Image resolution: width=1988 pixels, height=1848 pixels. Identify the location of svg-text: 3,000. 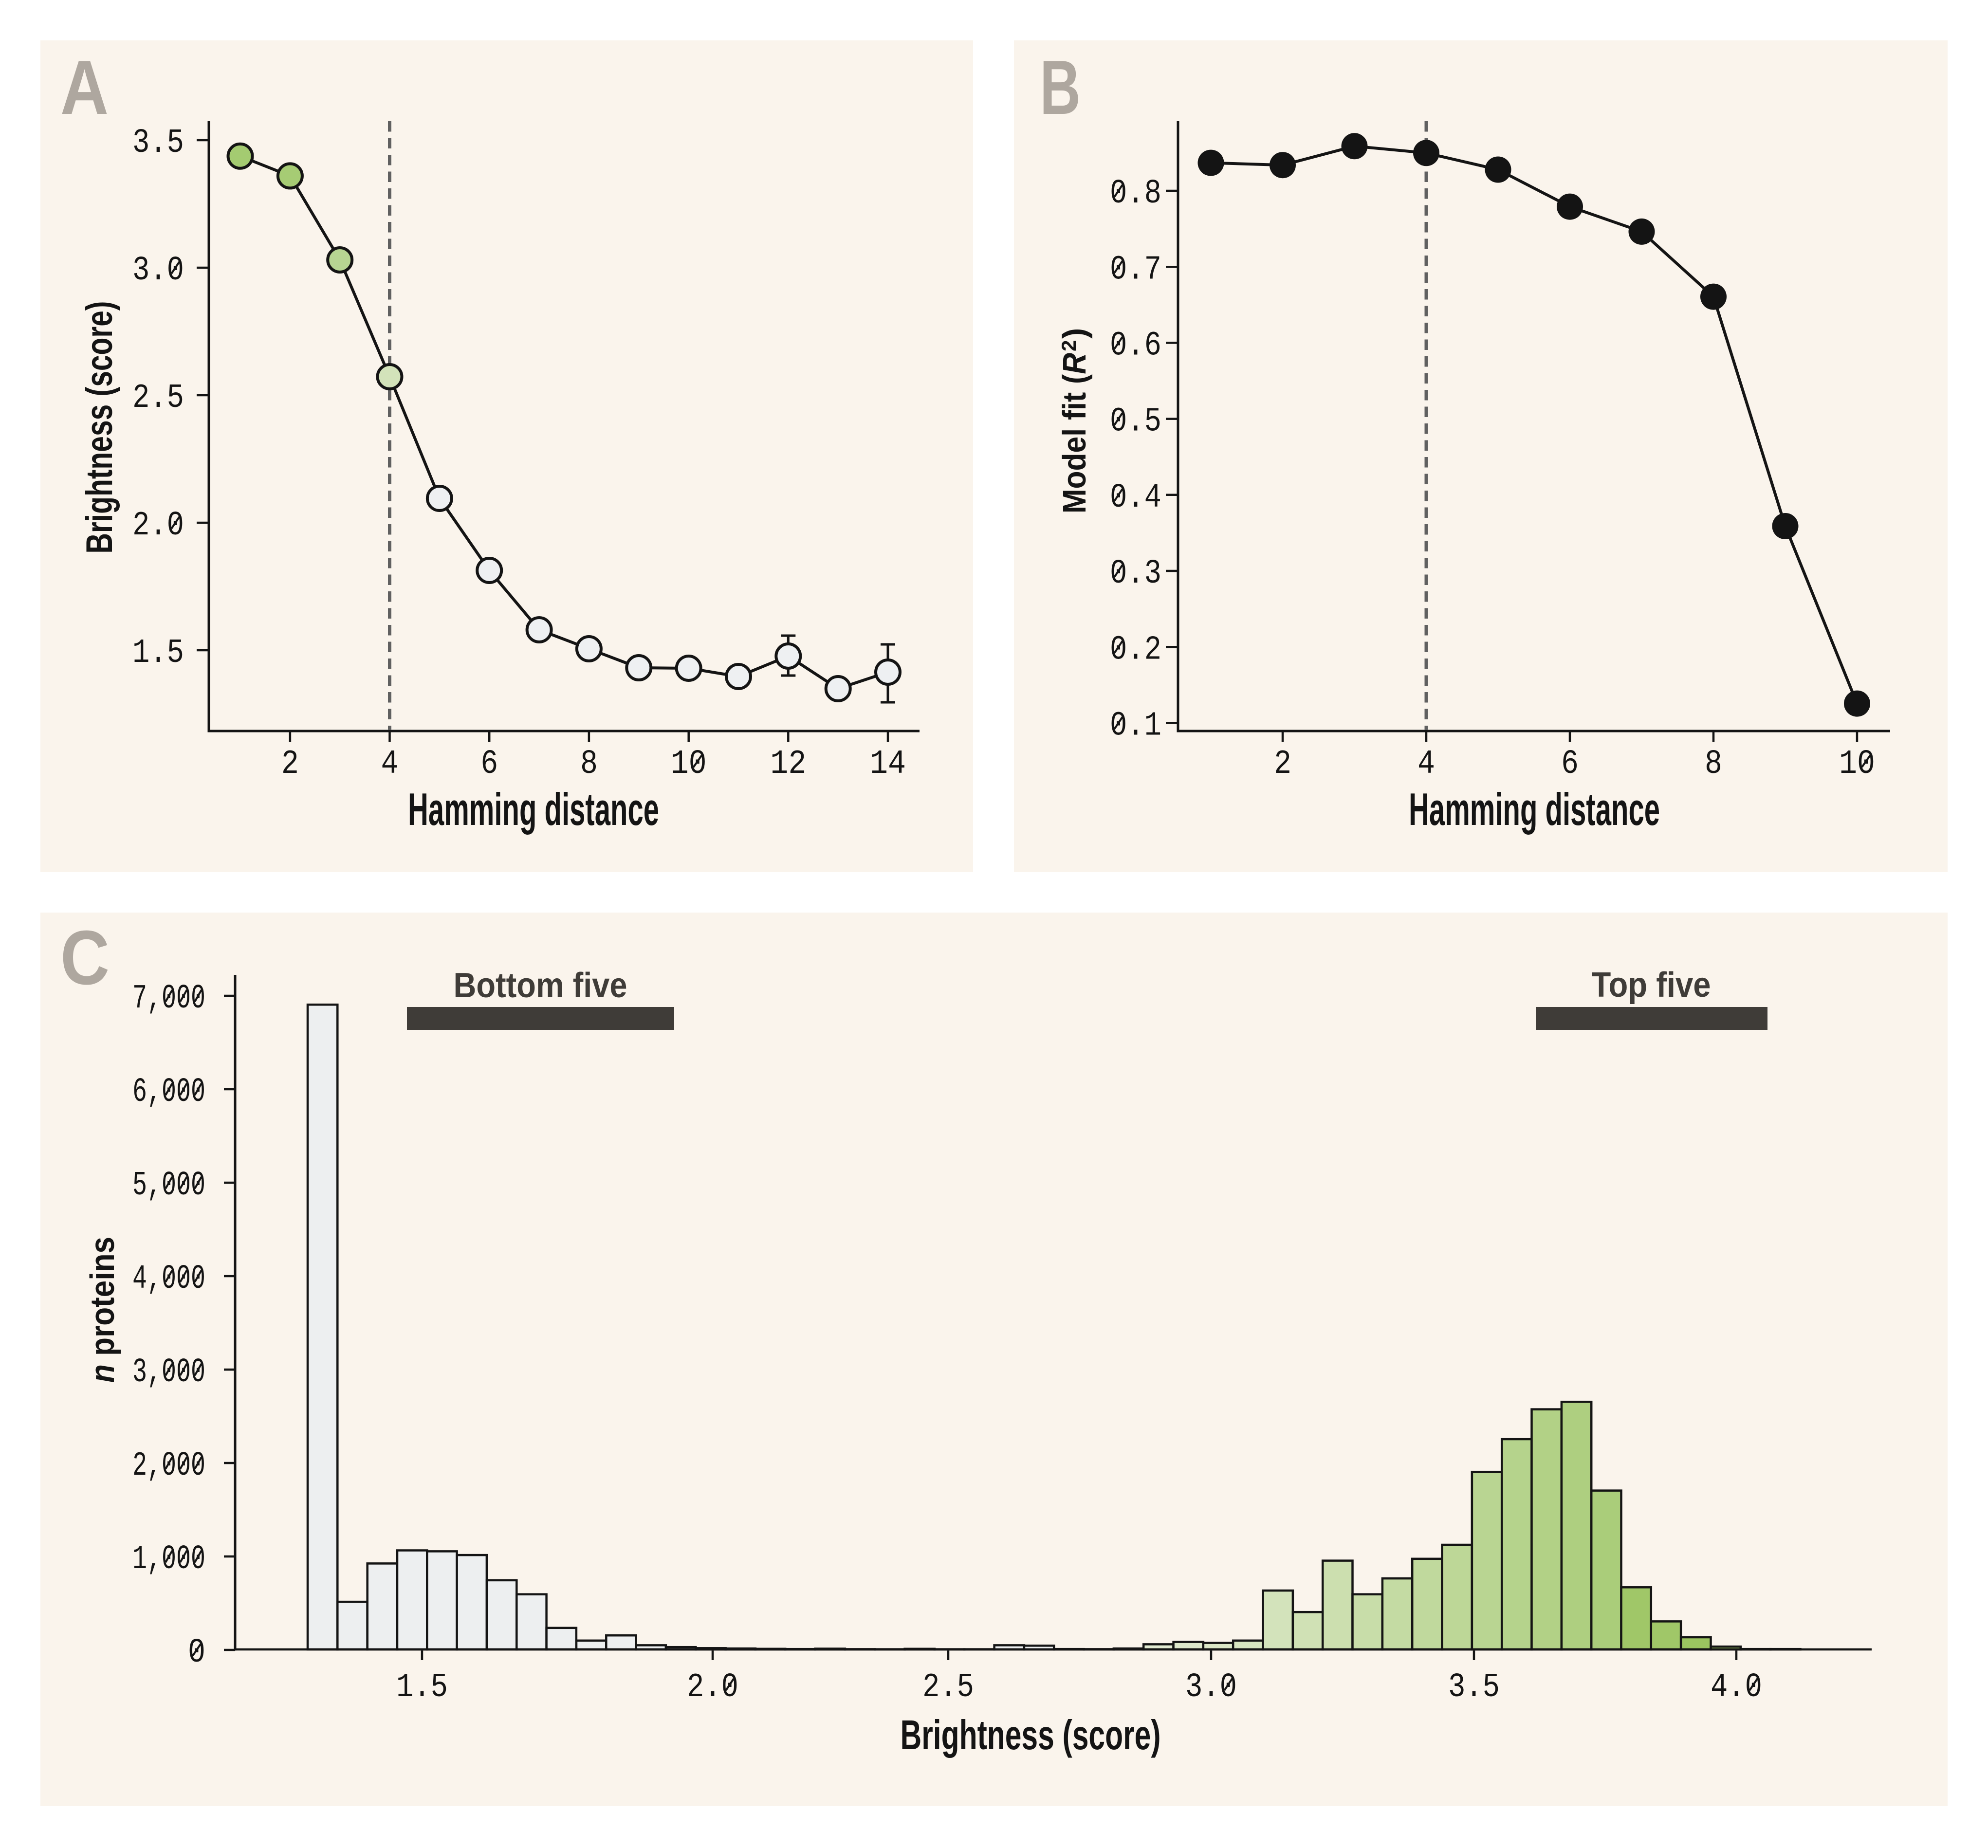
(168, 1373).